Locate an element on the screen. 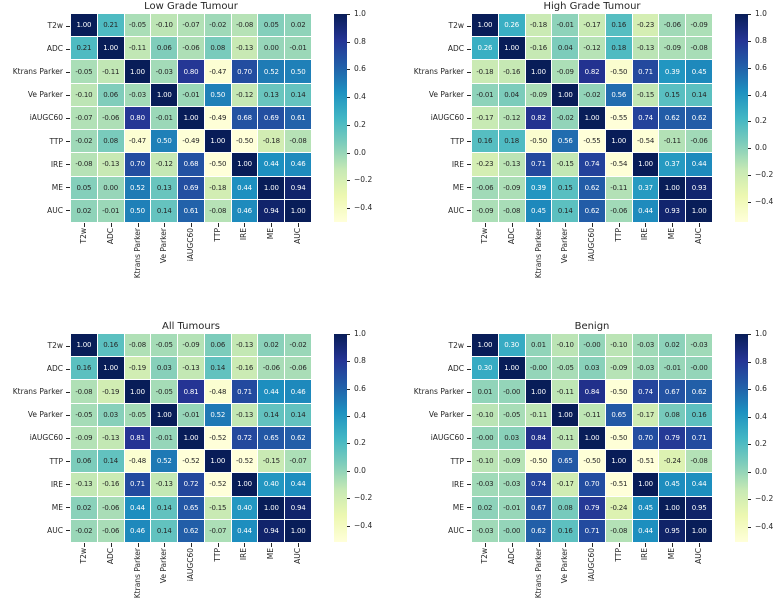  heatmap-cell: 0.06 is located at coordinates (110, 94).